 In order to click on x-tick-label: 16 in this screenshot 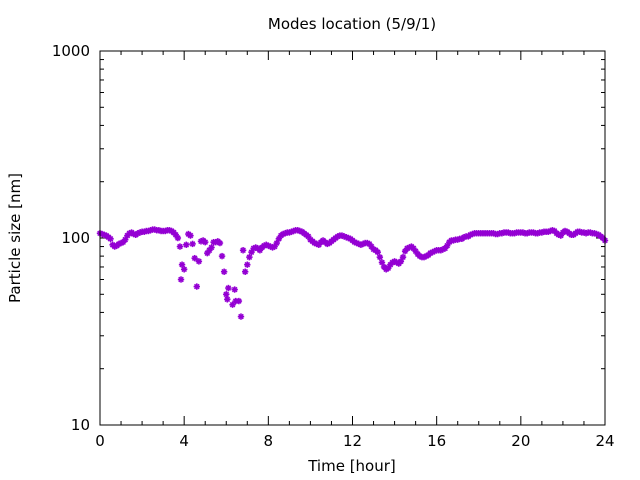, I will do `click(436, 441)`.